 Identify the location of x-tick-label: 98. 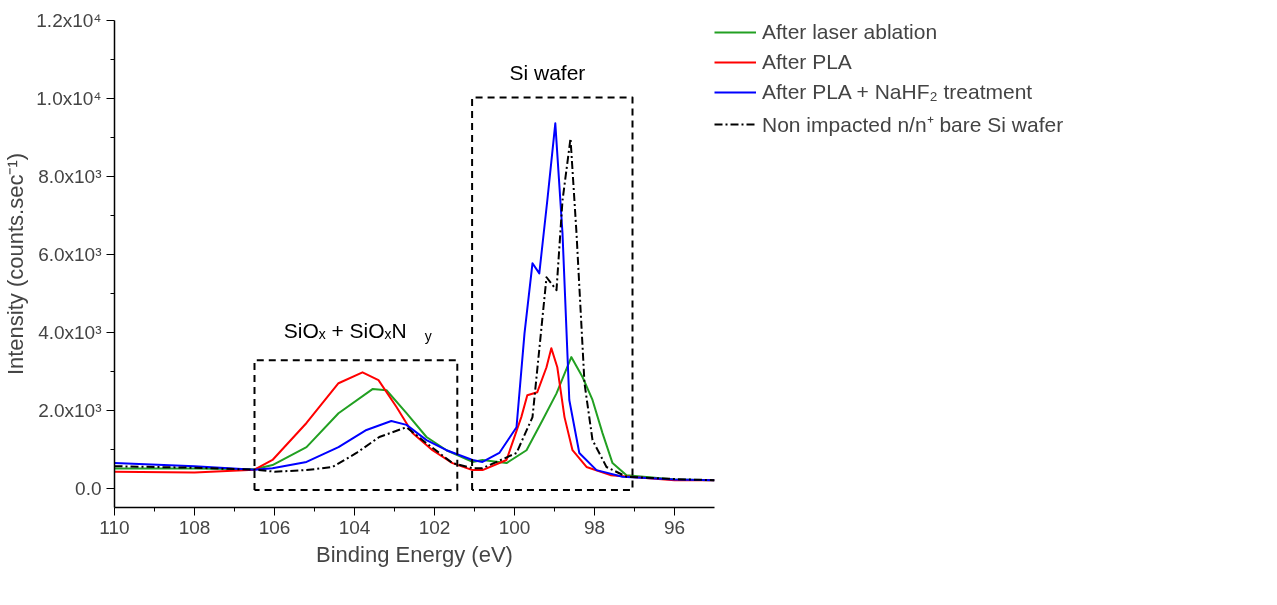
(594, 527).